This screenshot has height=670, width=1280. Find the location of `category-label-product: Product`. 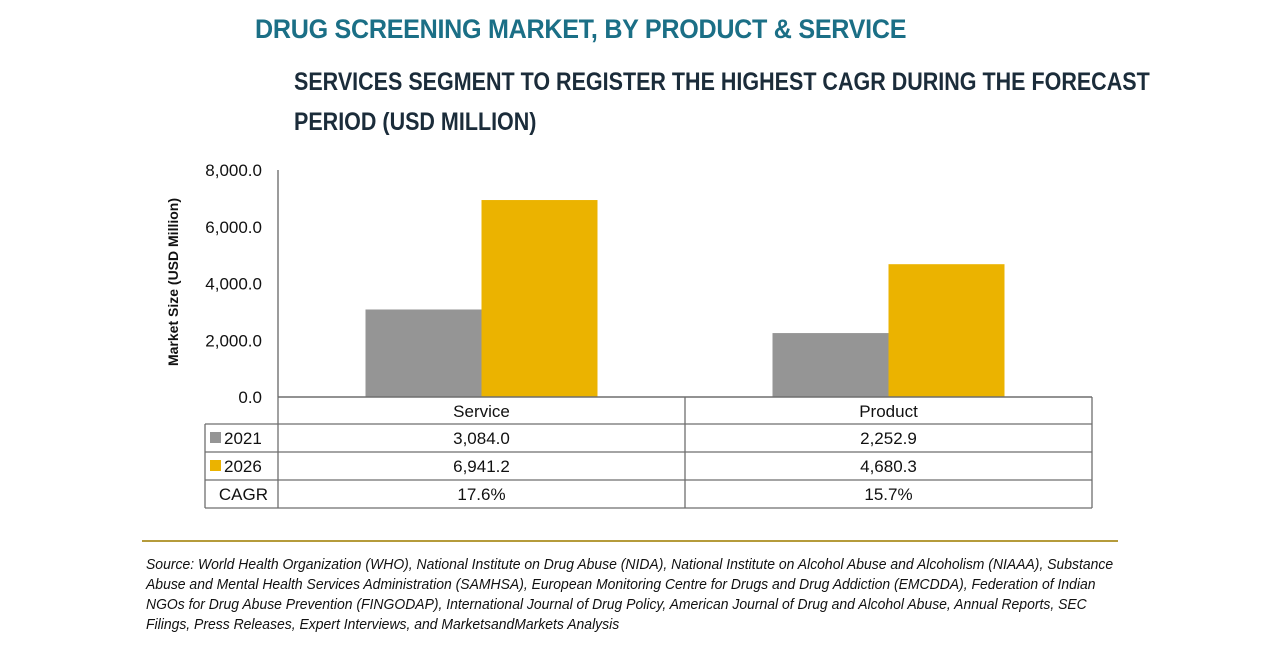

category-label-product: Product is located at coordinates (888, 411).